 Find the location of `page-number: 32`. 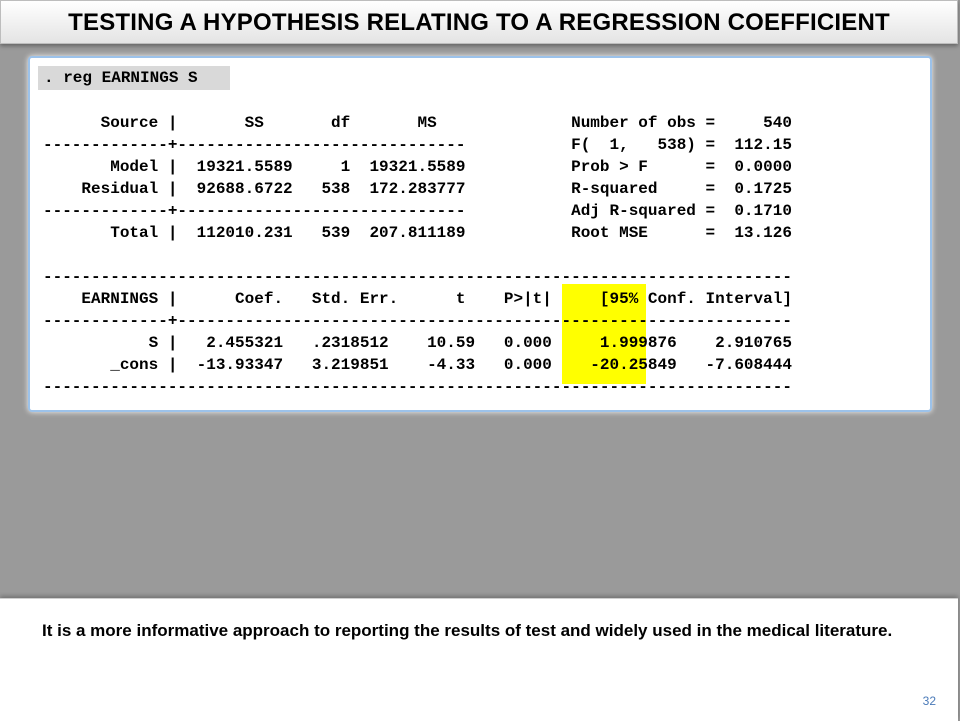

page-number: 32 is located at coordinates (929, 701).